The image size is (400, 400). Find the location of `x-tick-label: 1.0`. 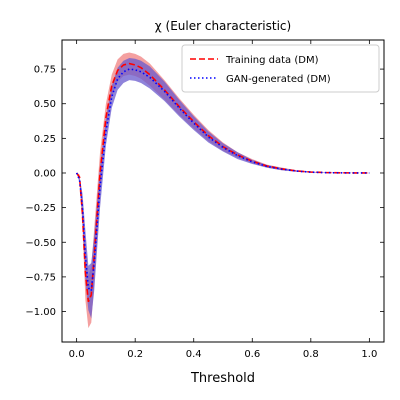

x-tick-label: 1.0 is located at coordinates (369, 354).